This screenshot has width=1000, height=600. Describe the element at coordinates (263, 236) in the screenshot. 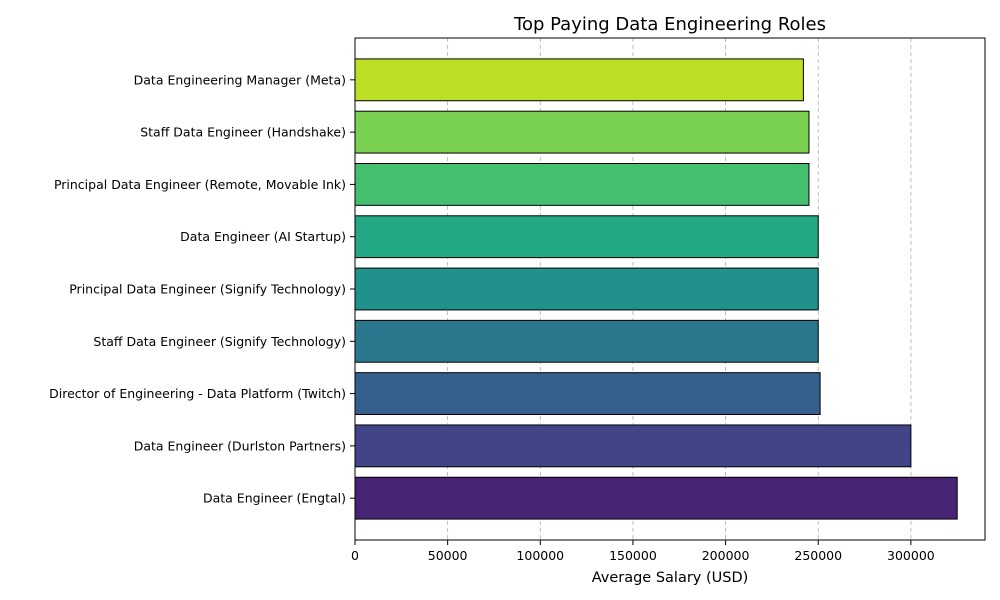

I see `y-tick-label: Data Engineer (AI Startup)` at that location.